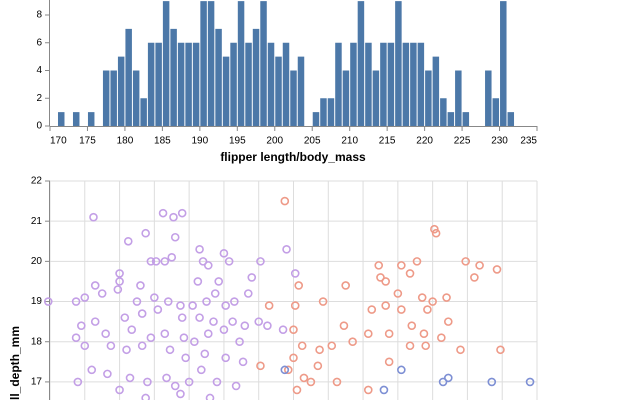  What do you see at coordinates (387, 141) in the screenshot?
I see `x-tick-label: 215` at bounding box center [387, 141].